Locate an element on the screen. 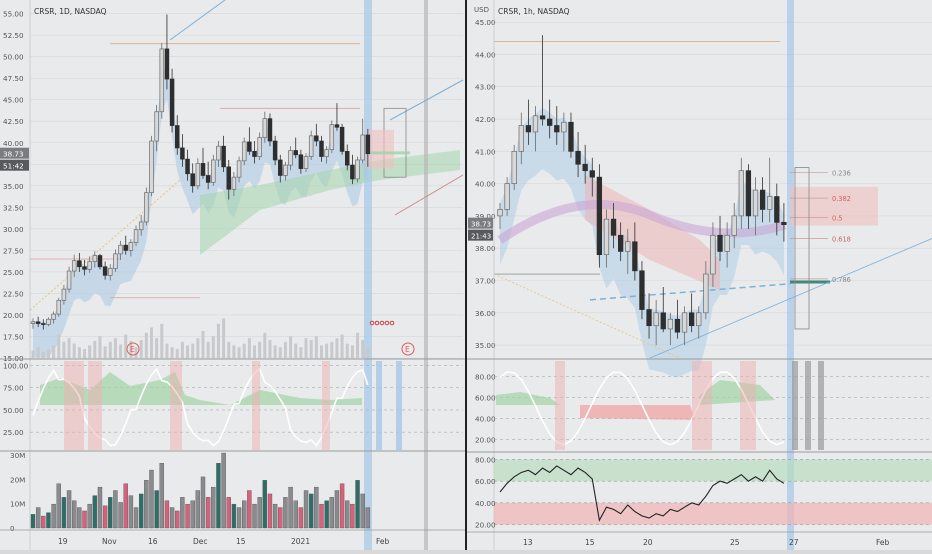 The width and height of the screenshot is (932, 554). volume-tick-label: 0 is located at coordinates (12, 528).